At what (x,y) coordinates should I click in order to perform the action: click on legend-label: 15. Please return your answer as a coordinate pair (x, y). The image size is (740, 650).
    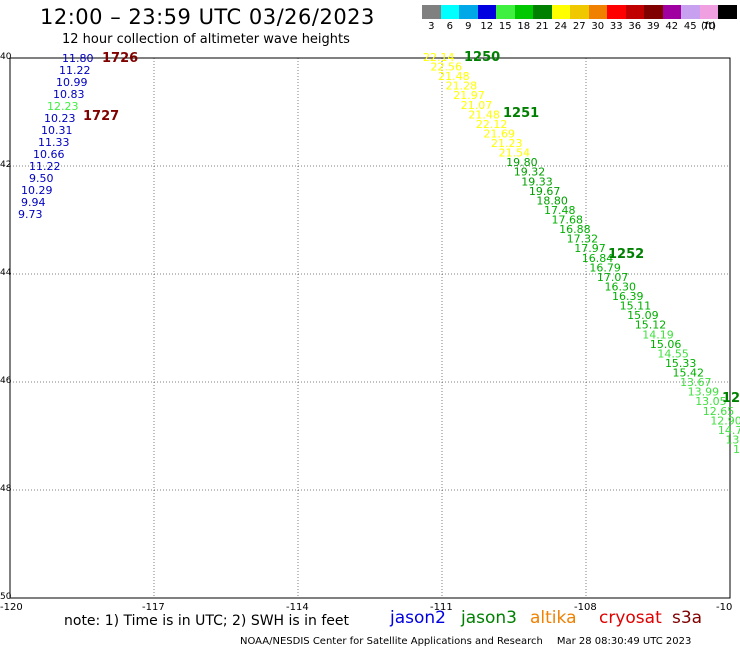
    Looking at the image, I should click on (505, 26).